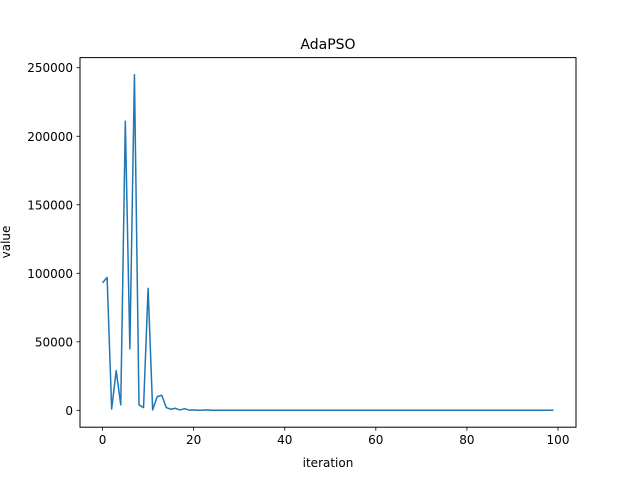 Image resolution: width=640 pixels, height=480 pixels. Describe the element at coordinates (69, 411) in the screenshot. I see `y-tick-label: 0` at that location.